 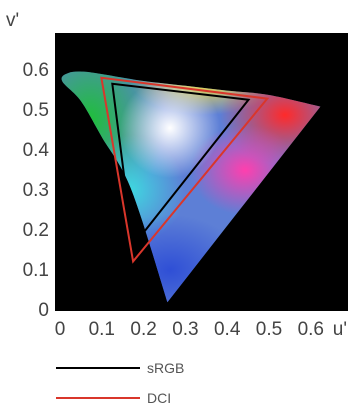 What do you see at coordinates (227, 329) in the screenshot?
I see `x-tick-label: 0.4` at bounding box center [227, 329].